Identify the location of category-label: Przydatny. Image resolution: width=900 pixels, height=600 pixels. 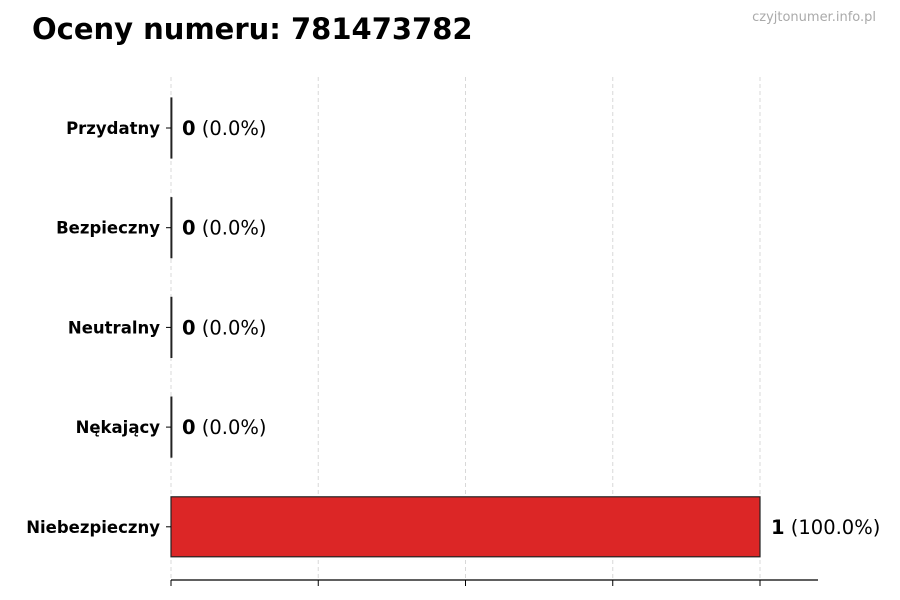
(113, 128).